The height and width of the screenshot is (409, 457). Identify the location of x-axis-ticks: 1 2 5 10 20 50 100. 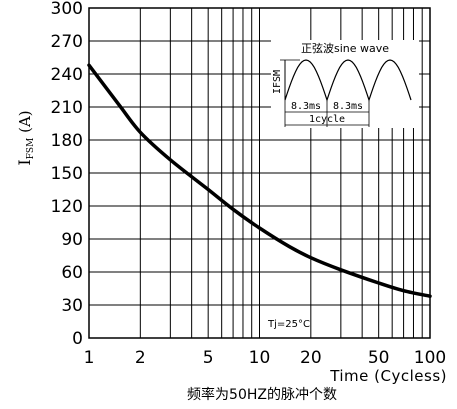
(265, 358).